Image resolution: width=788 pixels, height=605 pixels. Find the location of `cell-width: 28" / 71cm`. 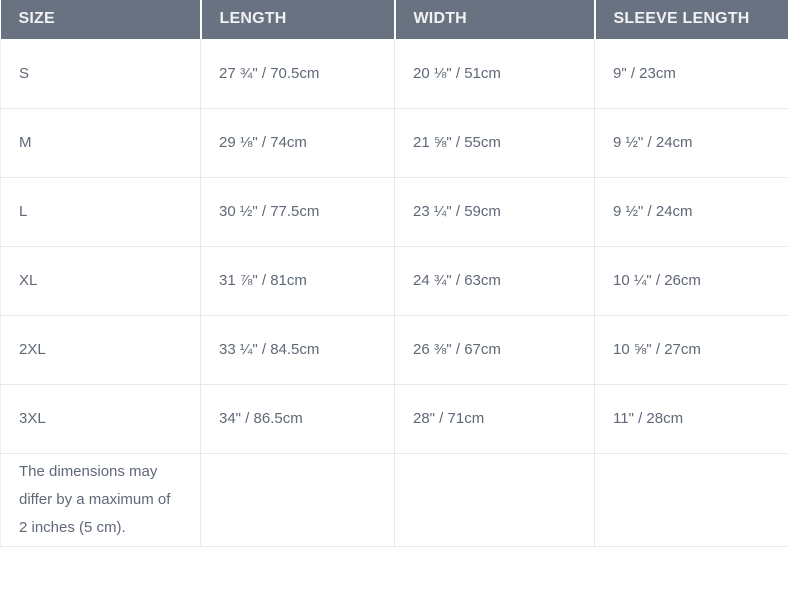

cell-width: 28" / 71cm is located at coordinates (494, 419).